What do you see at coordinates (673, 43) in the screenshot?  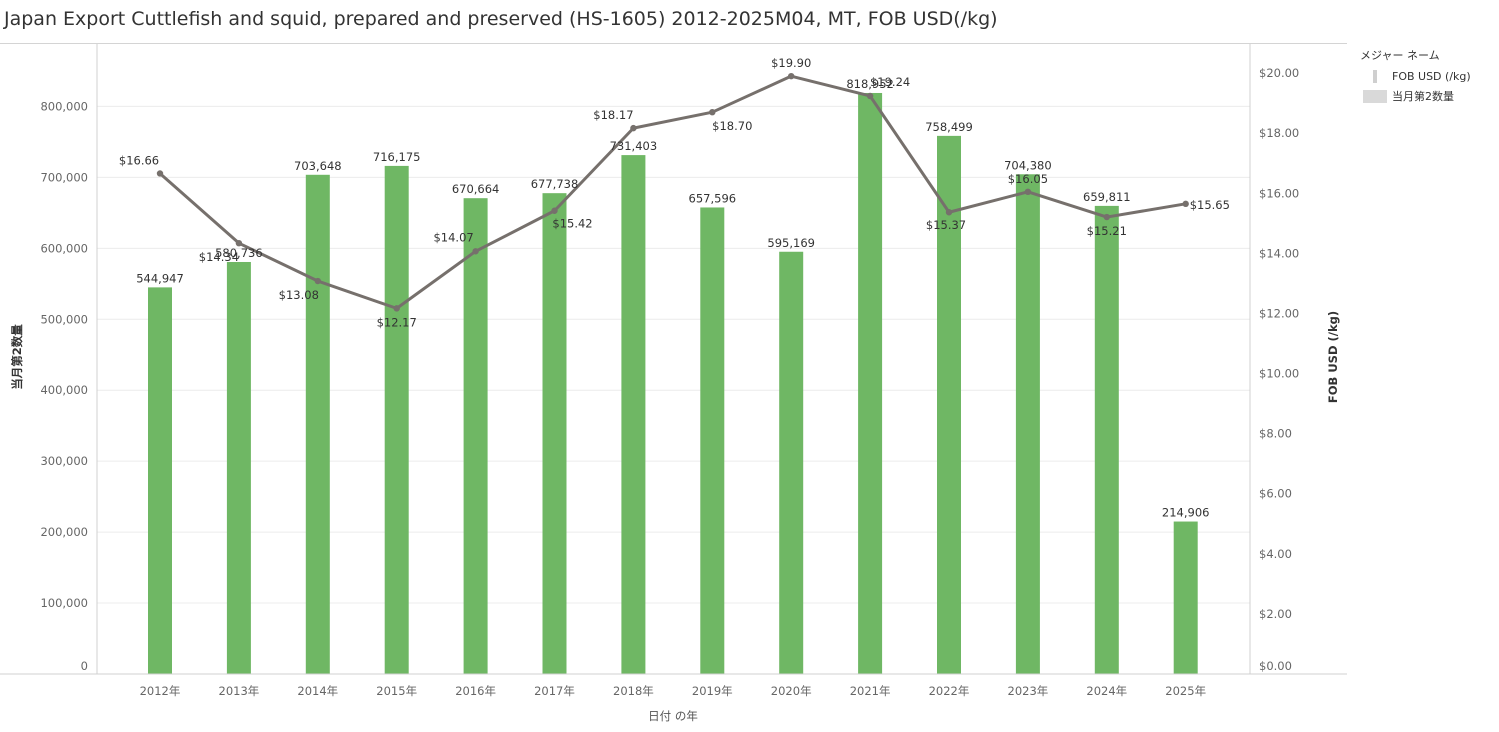 I see `title-divider` at bounding box center [673, 43].